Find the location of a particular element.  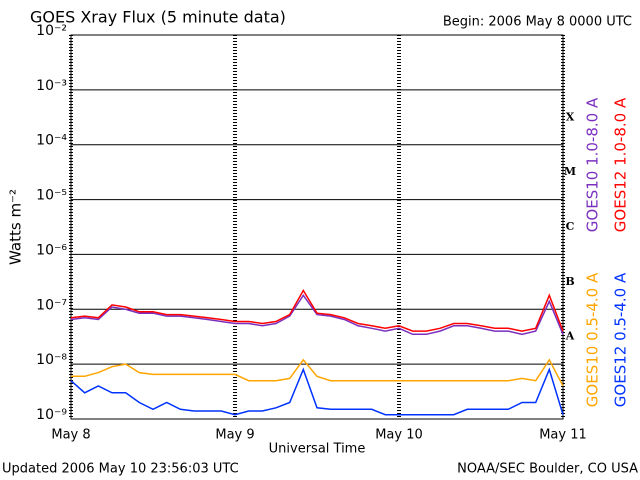

y-tick-label: 10⁻⁹ is located at coordinates (51, 415).